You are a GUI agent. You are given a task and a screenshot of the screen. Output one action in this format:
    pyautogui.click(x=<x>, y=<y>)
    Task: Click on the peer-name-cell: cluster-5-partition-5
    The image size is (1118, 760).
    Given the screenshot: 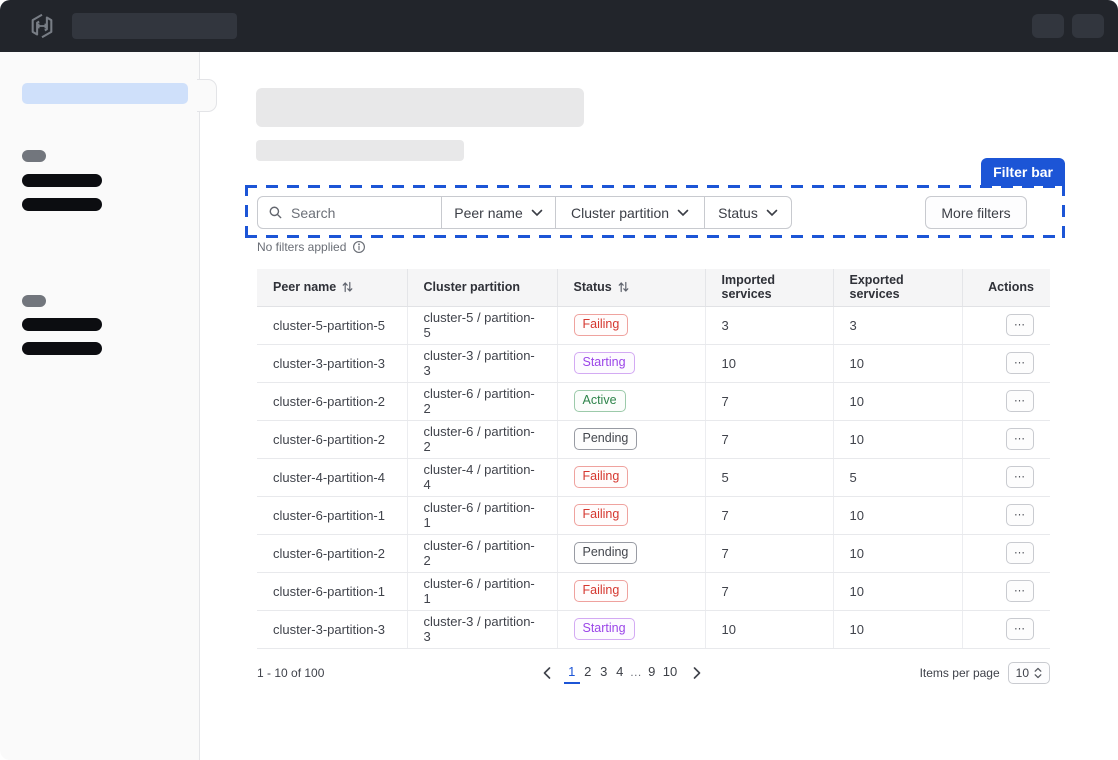 What is the action you would take?
    pyautogui.click(x=332, y=325)
    